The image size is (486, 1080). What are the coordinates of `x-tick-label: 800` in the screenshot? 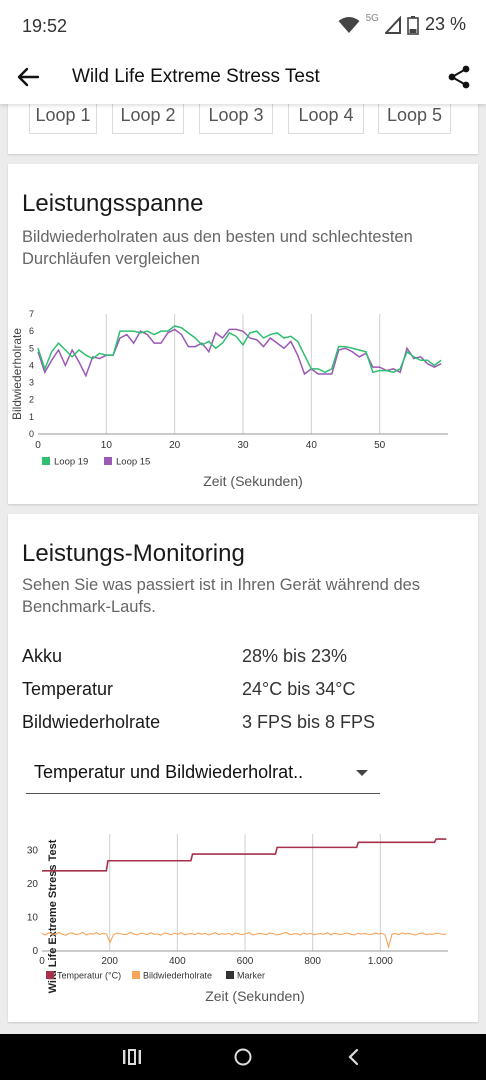 It's located at (312, 961).